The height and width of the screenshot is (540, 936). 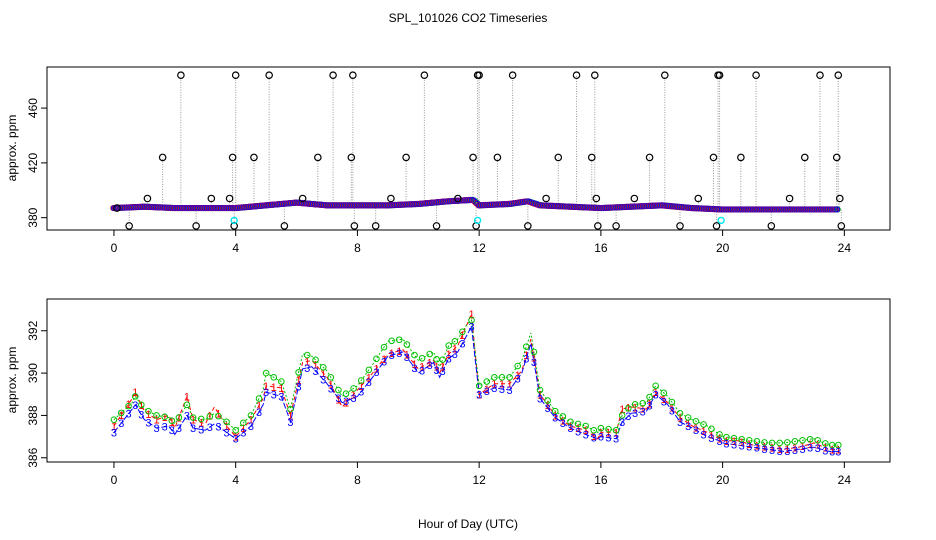 What do you see at coordinates (33, 415) in the screenshot?
I see `panel-bottom-y-tick-label: 388` at bounding box center [33, 415].